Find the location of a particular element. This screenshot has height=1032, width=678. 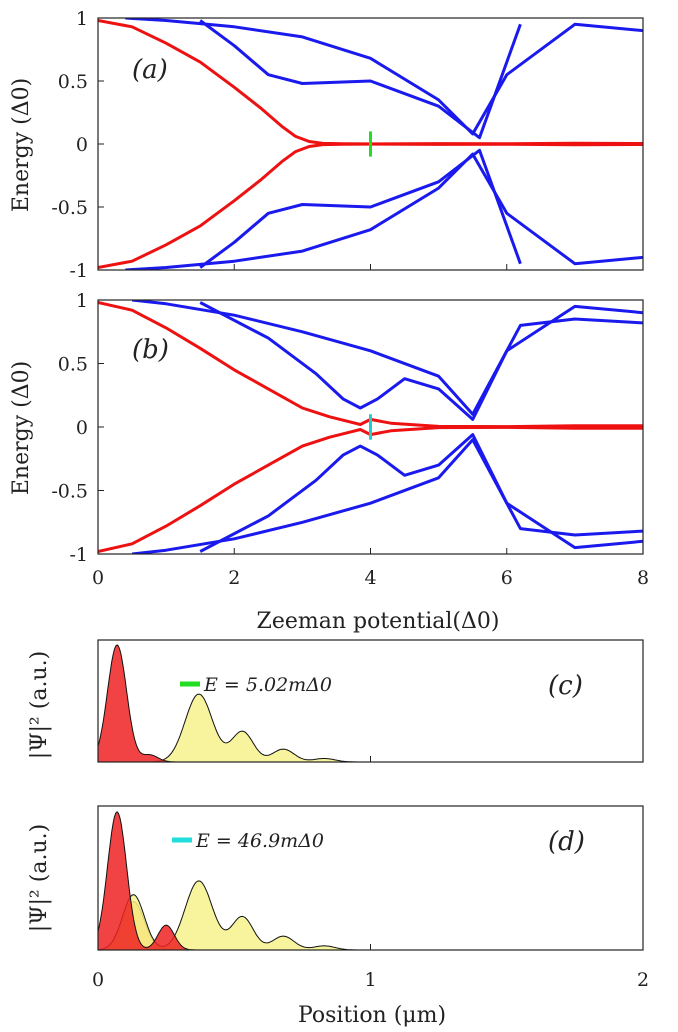

panel-b-ytick-label-0: -1 is located at coordinates (78, 555).